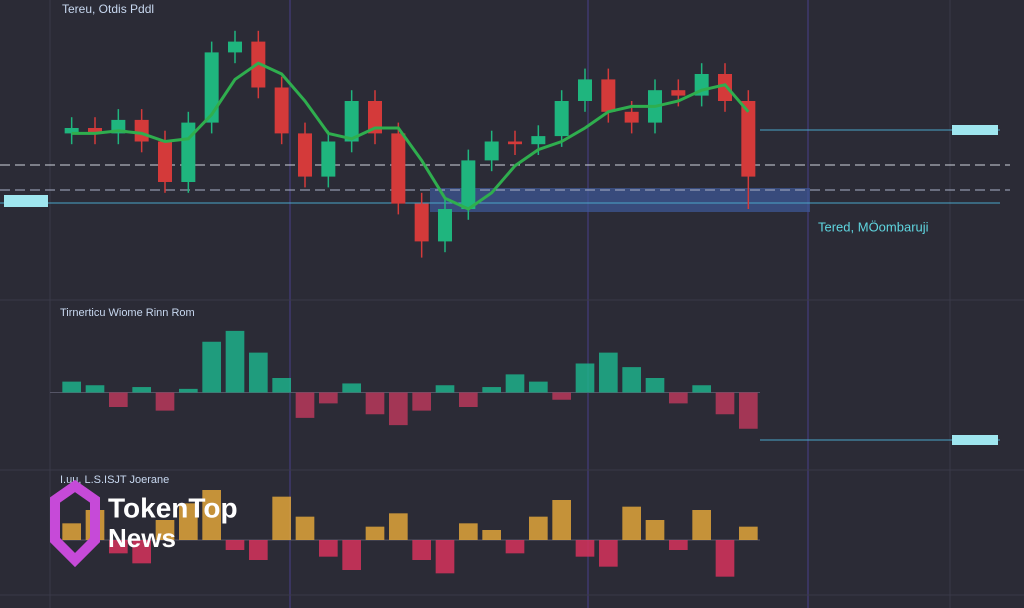 Image resolution: width=1024 pixels, height=608 pixels. Describe the element at coordinates (142, 538) in the screenshot. I see `brand-sub: News` at that location.